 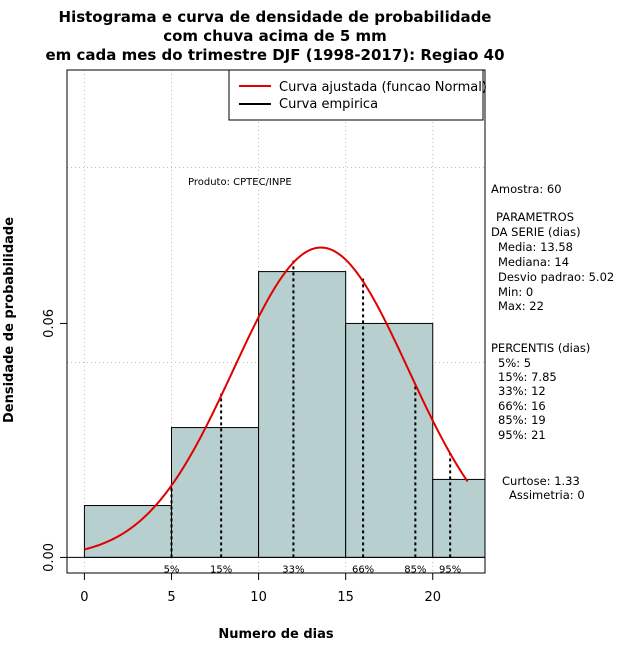 What do you see at coordinates (328, 104) in the screenshot?
I see `legend-empirical-label: Curva empirica` at bounding box center [328, 104].